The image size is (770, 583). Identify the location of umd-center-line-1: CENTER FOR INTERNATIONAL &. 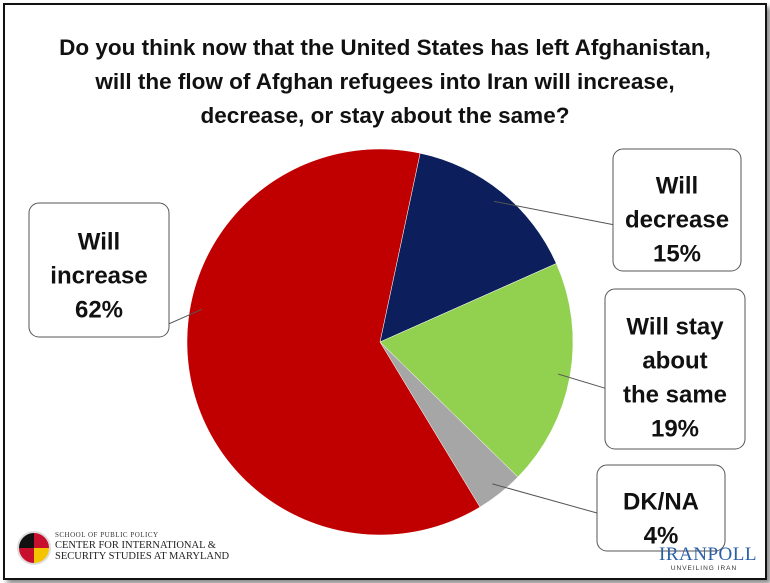
(135, 545).